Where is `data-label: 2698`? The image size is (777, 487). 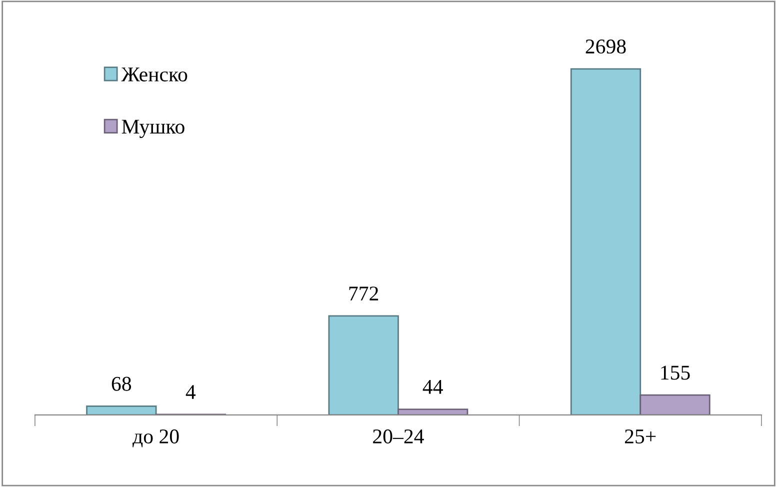 data-label: 2698 is located at coordinates (606, 46).